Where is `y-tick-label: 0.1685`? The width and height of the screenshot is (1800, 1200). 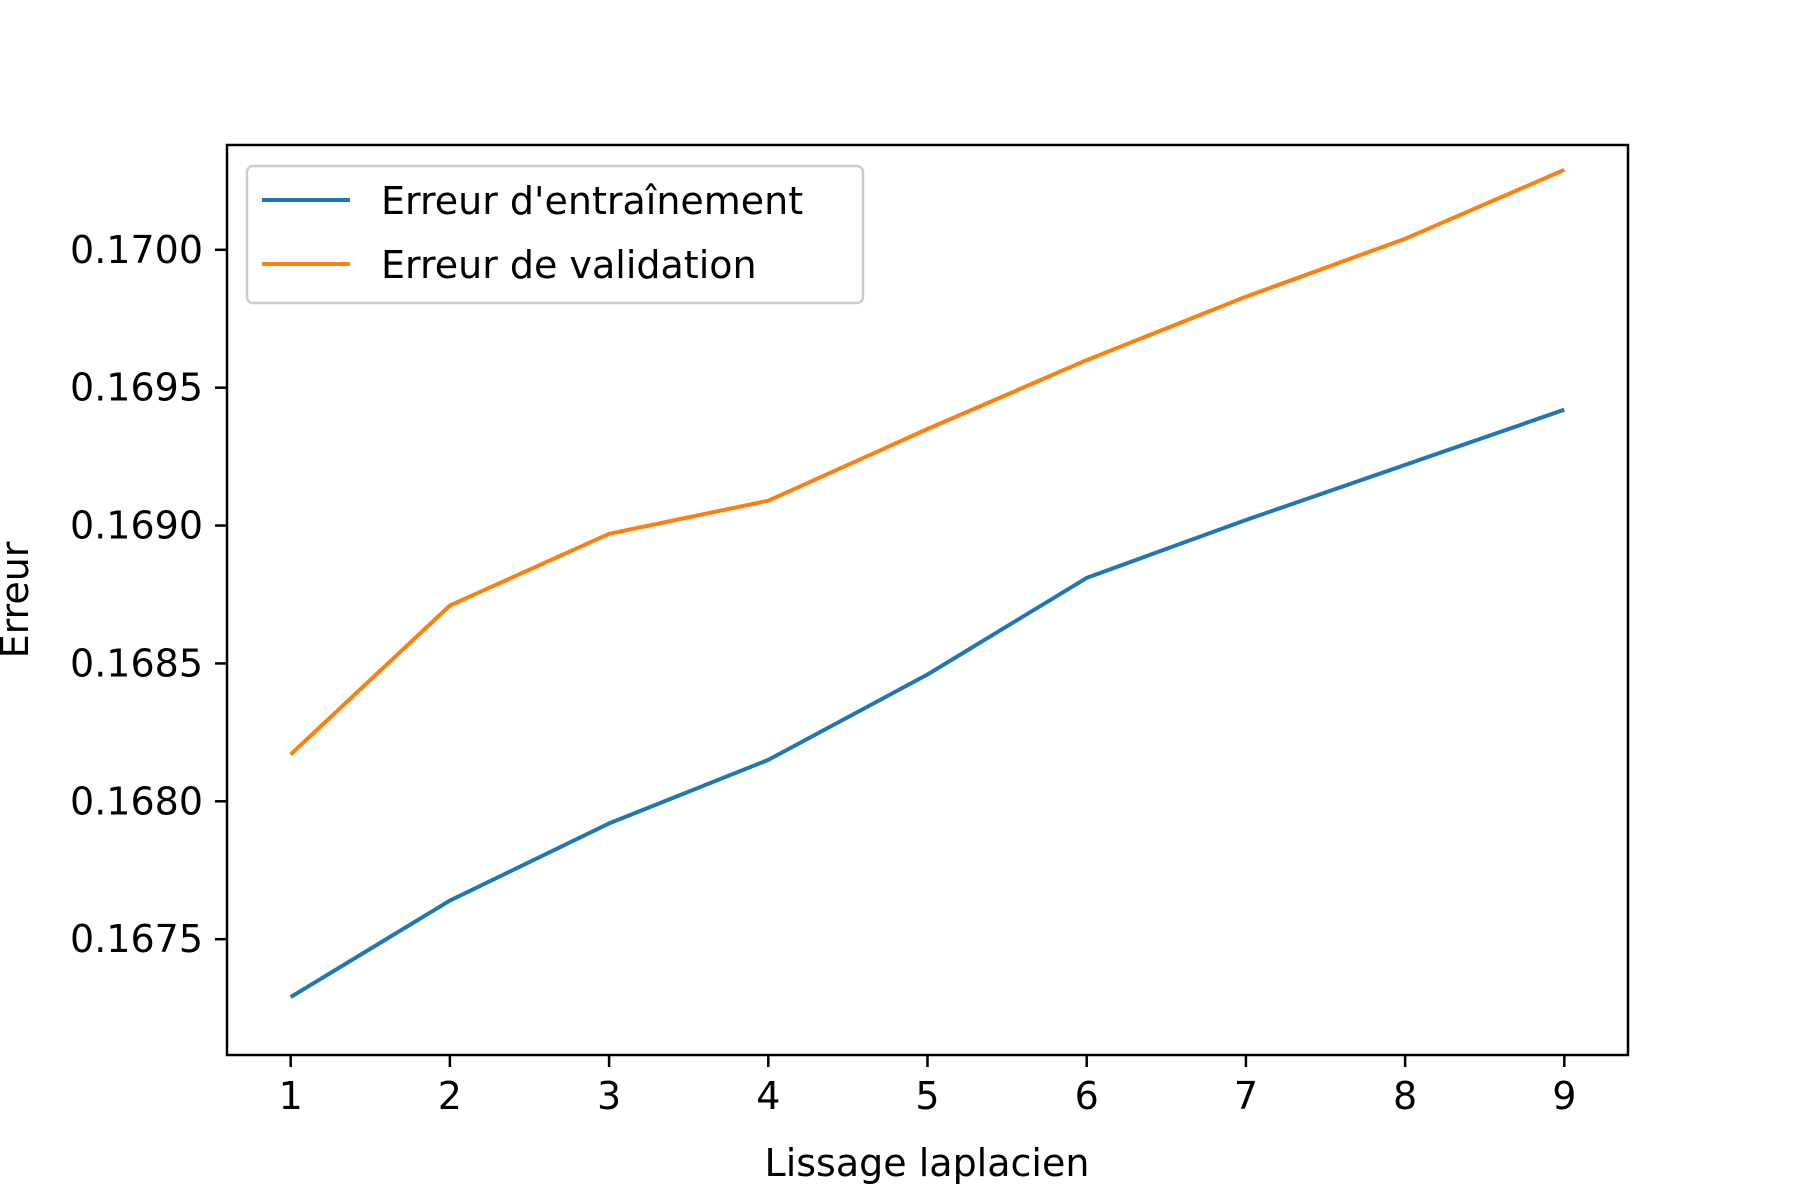 y-tick-label: 0.1685 is located at coordinates (136, 663).